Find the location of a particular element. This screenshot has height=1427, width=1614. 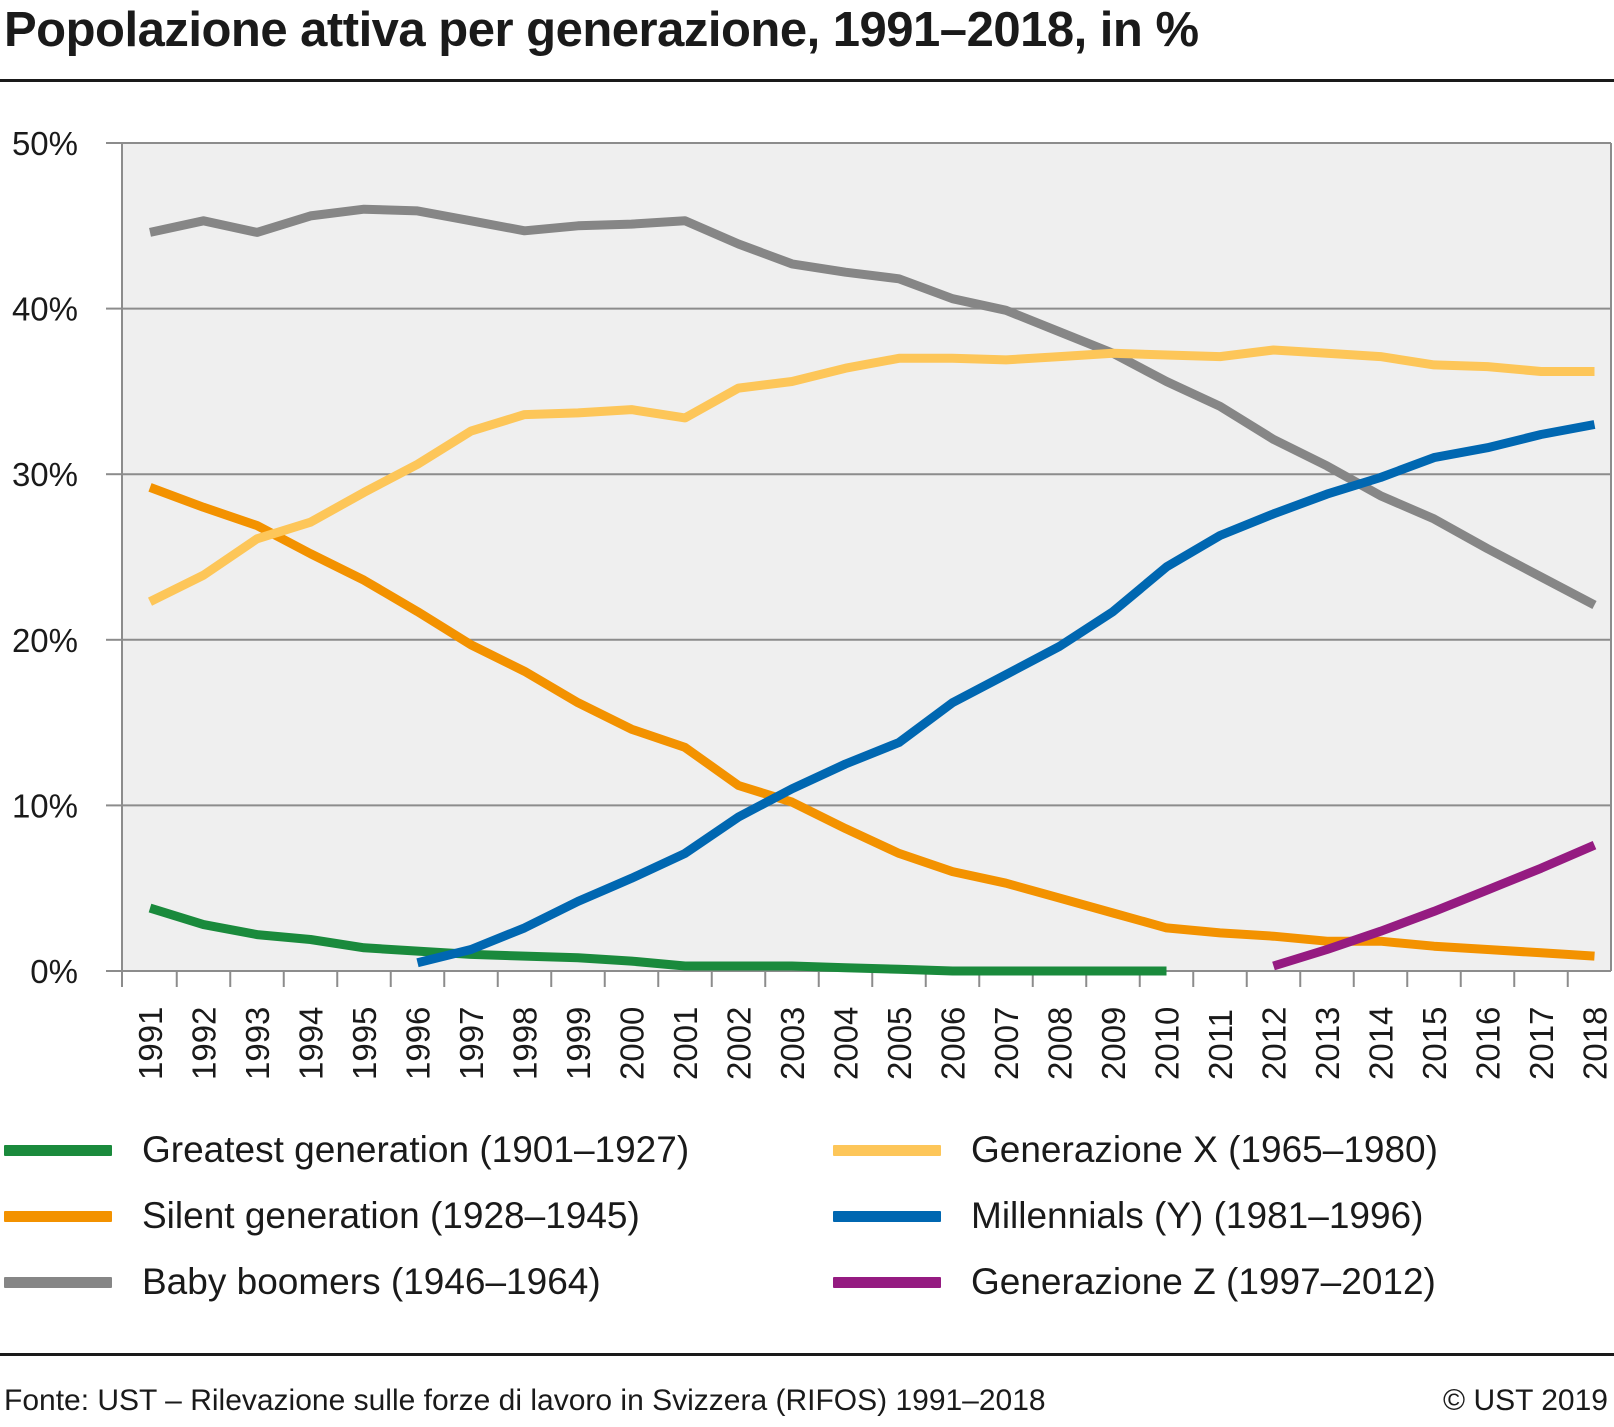

legend-item-silent: Silent generation (1928–1945) is located at coordinates (322, 1216).